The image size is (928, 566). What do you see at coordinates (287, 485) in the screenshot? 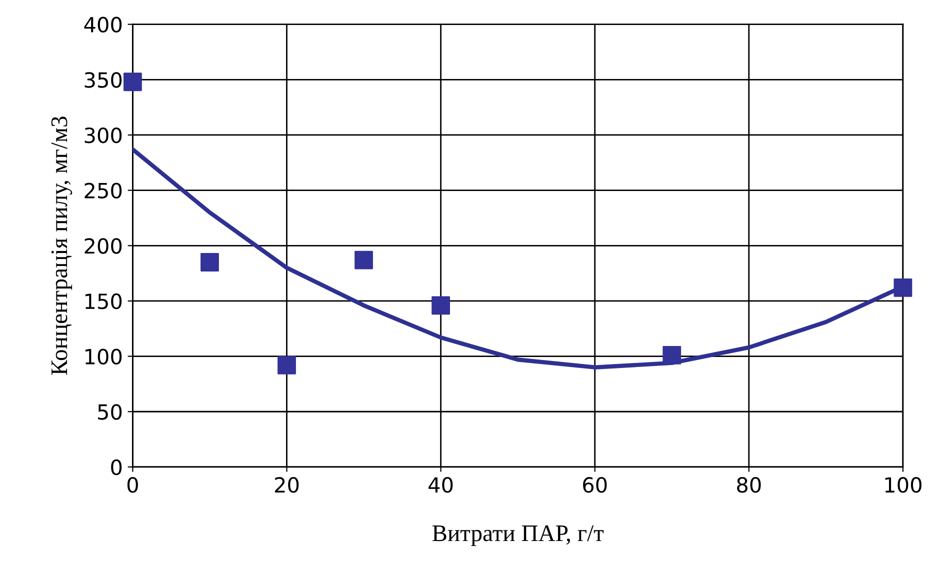
I see `x-tick-label: 20` at bounding box center [287, 485].